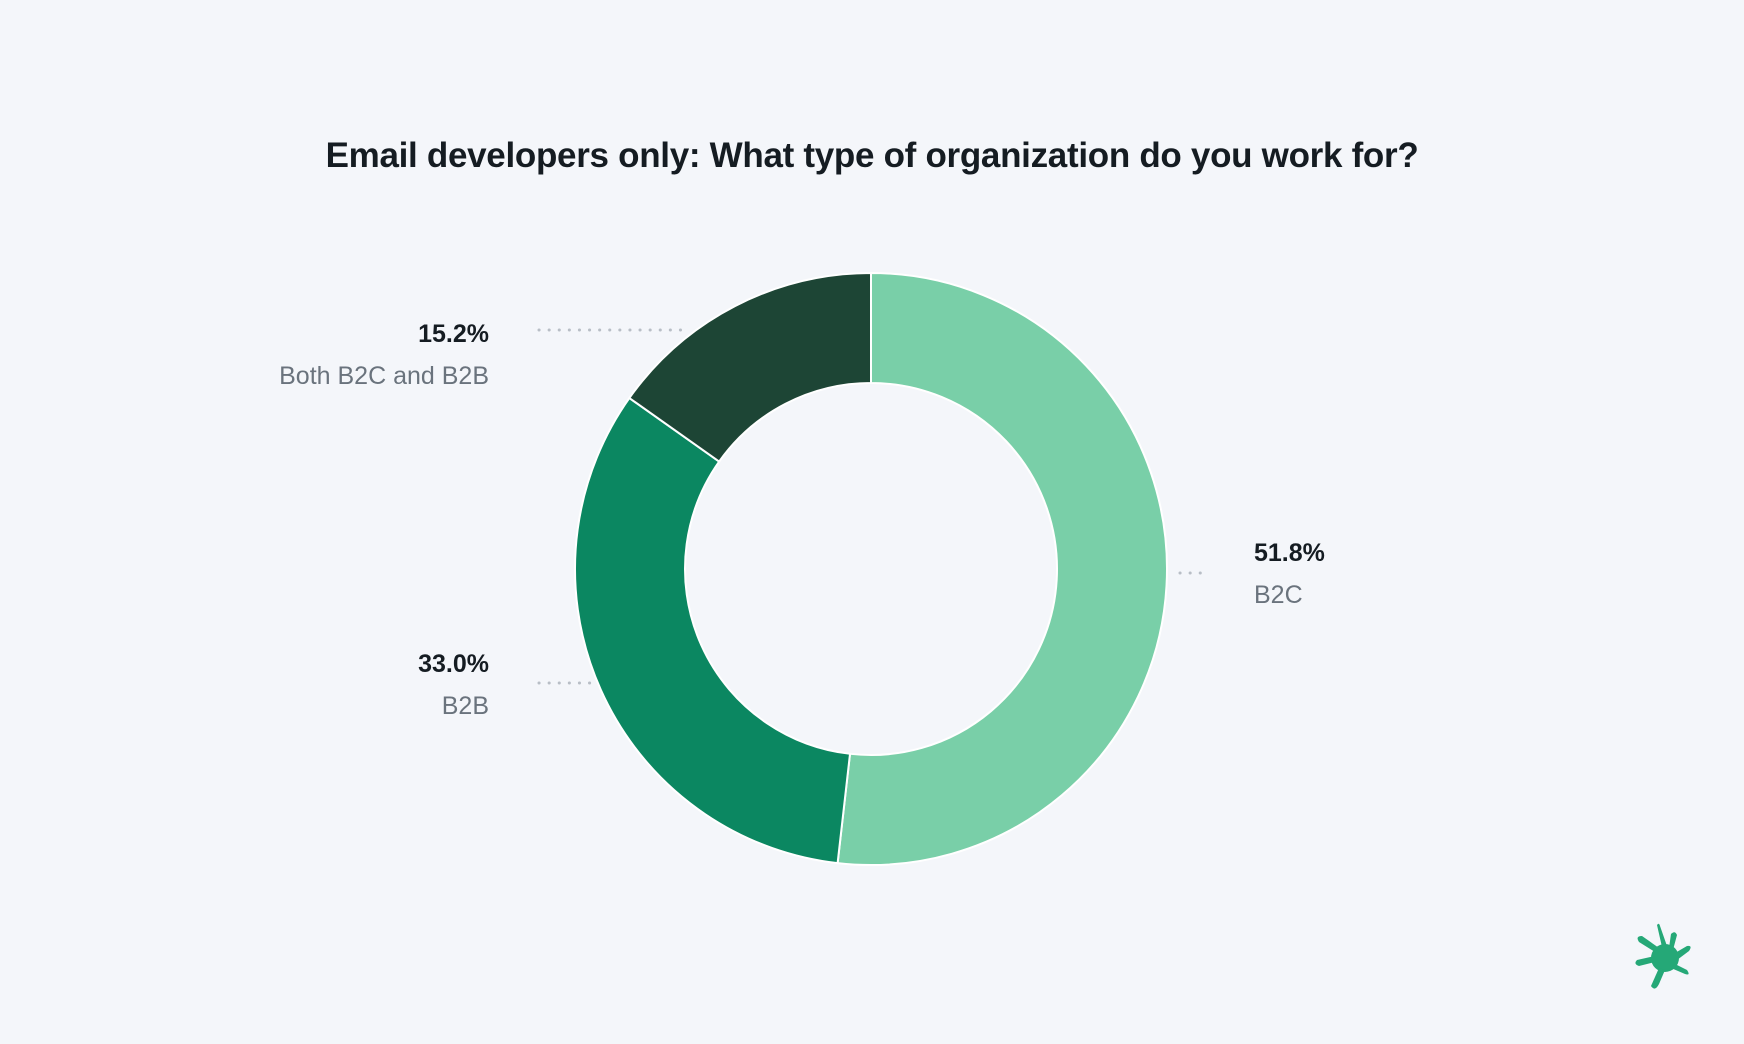  What do you see at coordinates (453, 685) in the screenshot?
I see `data-label-b2b: 33.0% B2B` at bounding box center [453, 685].